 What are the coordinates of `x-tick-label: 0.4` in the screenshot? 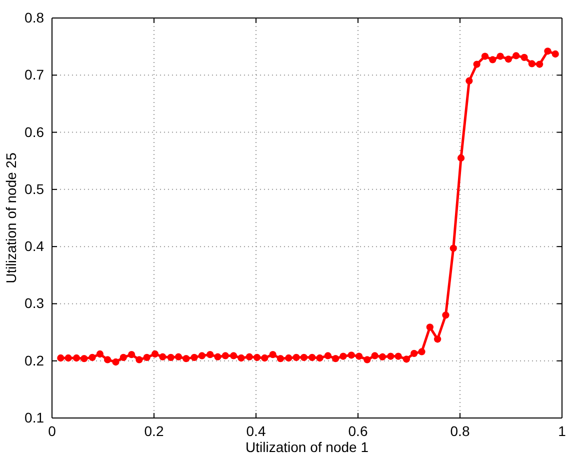 It's located at (256, 430).